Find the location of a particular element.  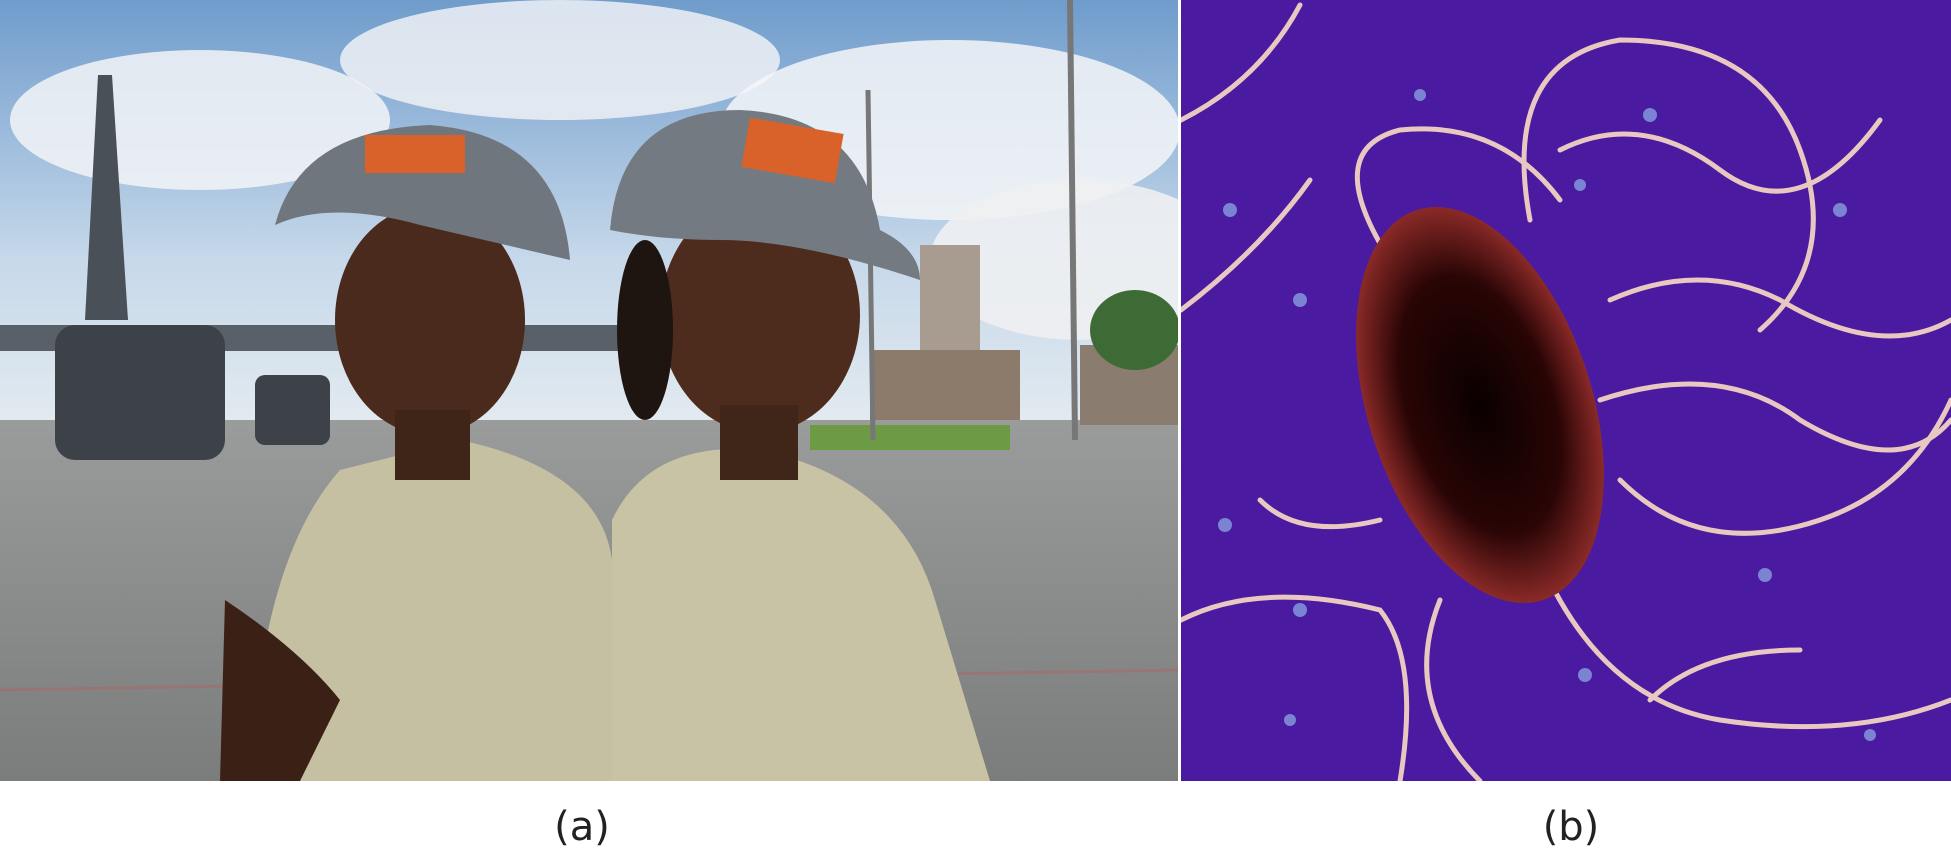

panel-label: (a) is located at coordinates (582, 827).